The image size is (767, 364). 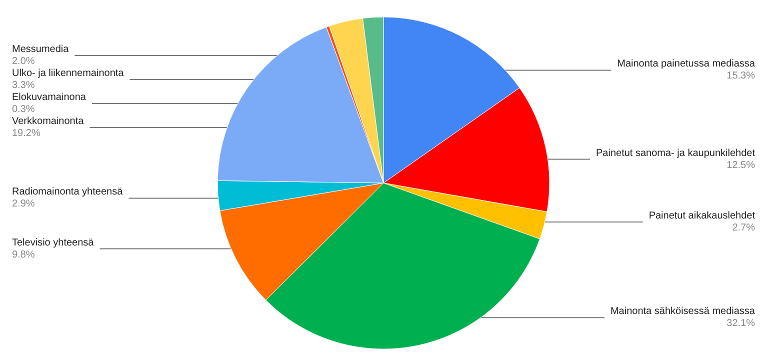 I want to click on slice-label: Mainonta painetussa mediassa, so click(x=686, y=64).